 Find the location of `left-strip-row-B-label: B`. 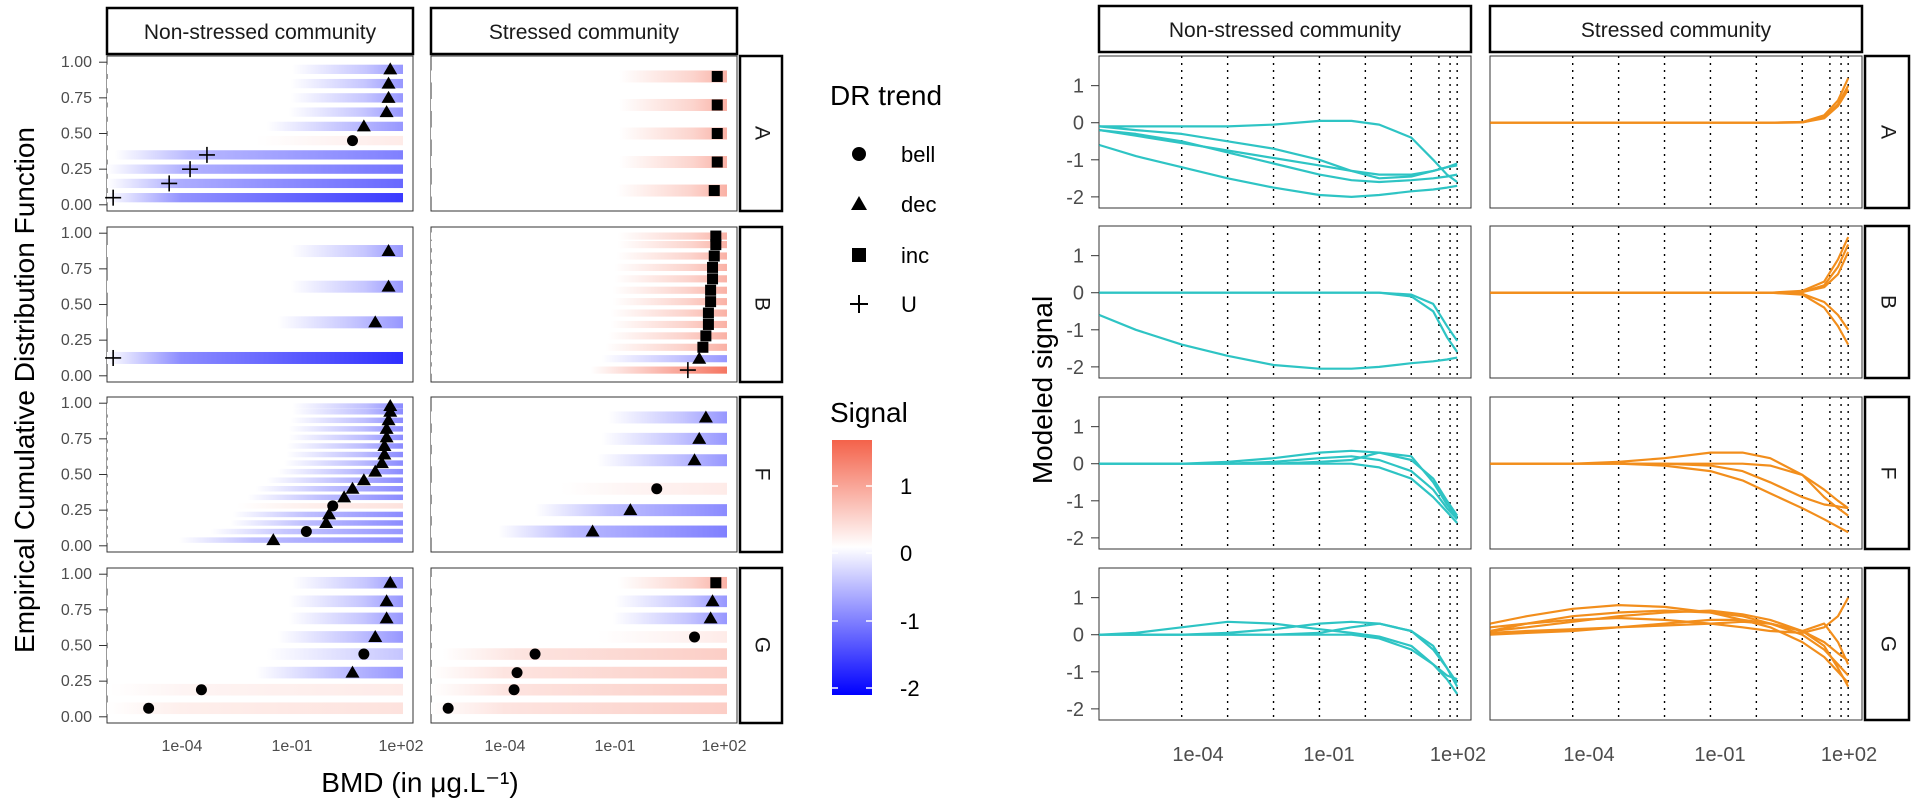

left-strip-row-B-label: B is located at coordinates (761, 304).